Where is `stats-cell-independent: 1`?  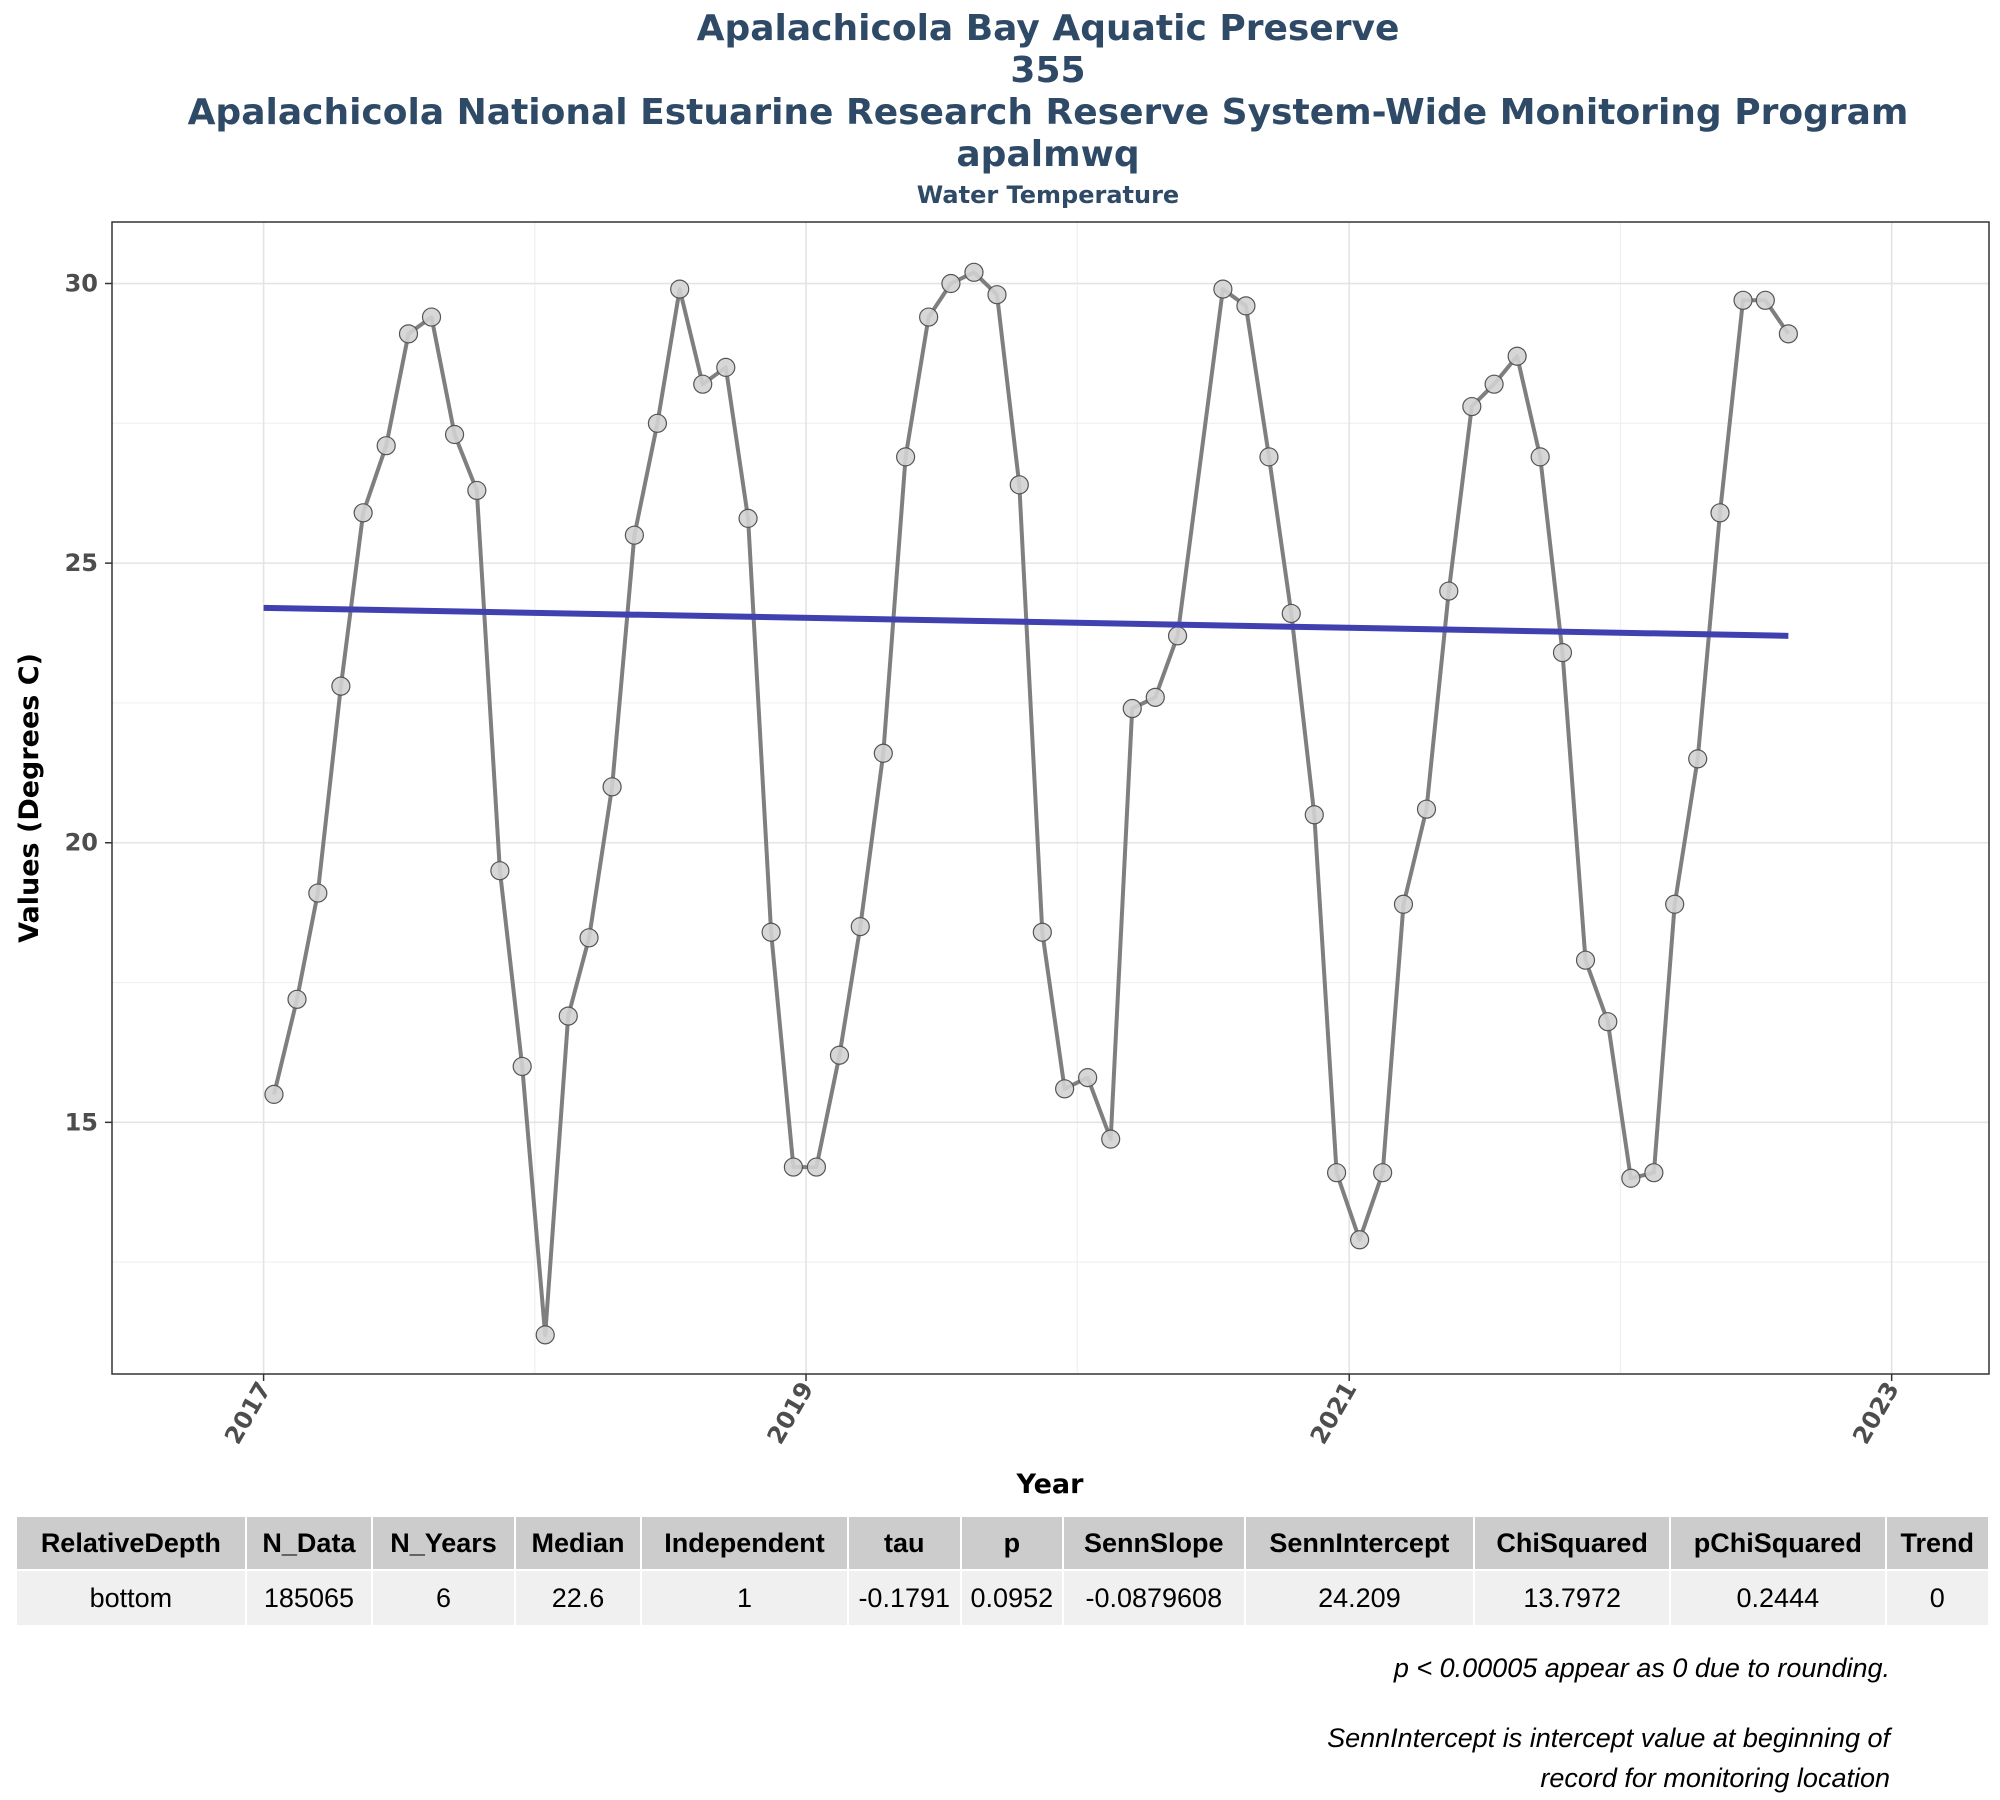 stats-cell-independent: 1 is located at coordinates (744, 1598).